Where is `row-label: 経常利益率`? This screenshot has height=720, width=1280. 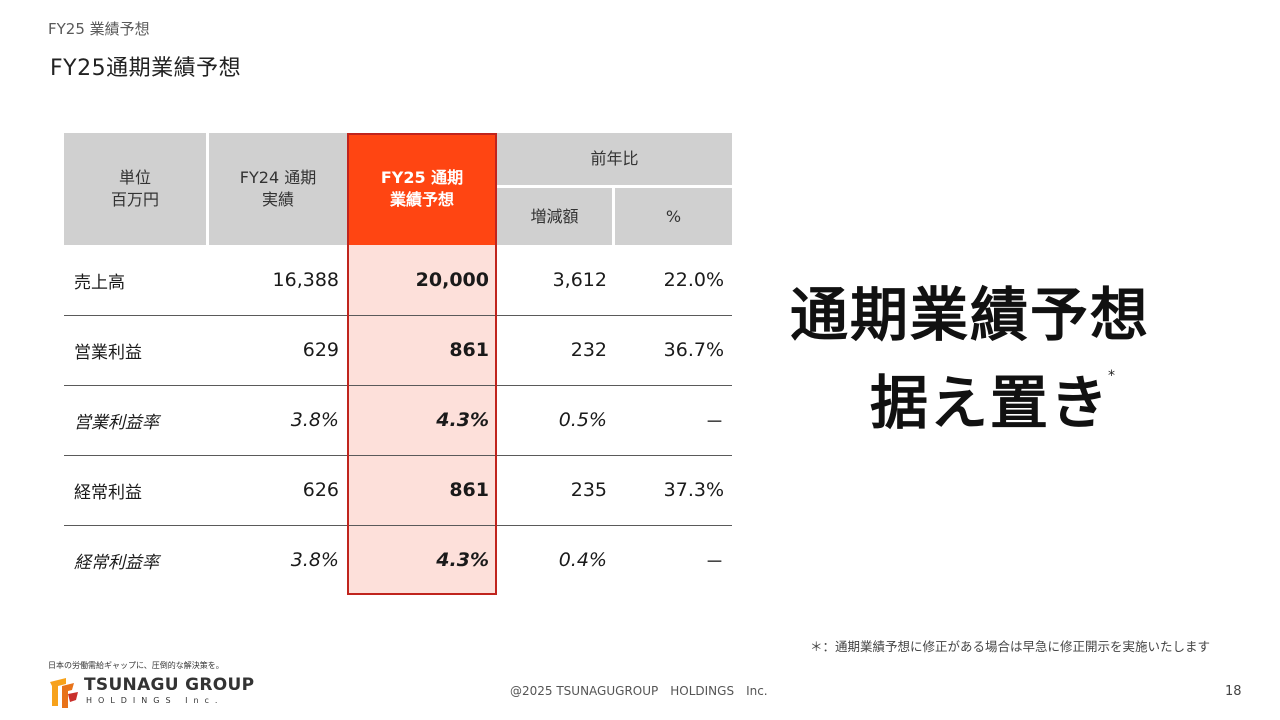 row-label: 経常利益率 is located at coordinates (116, 562).